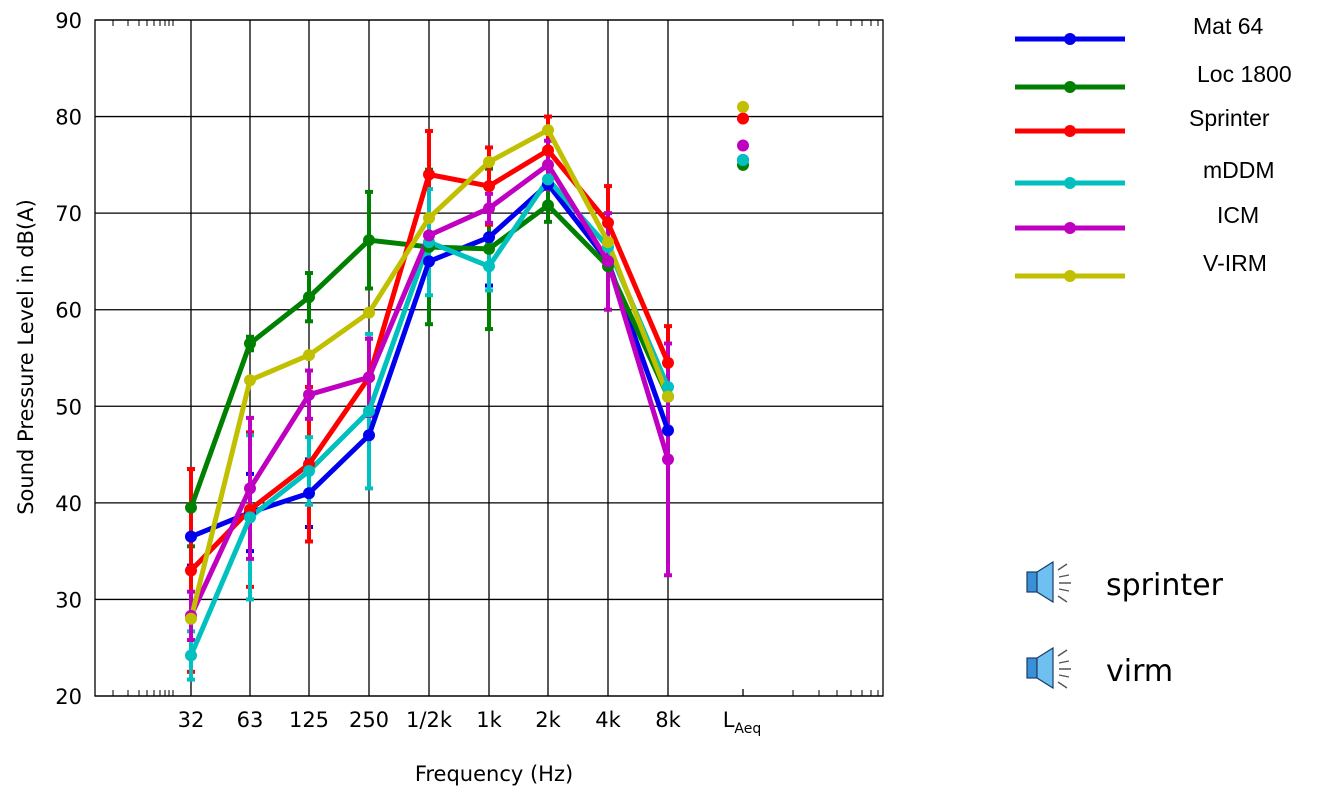 This screenshot has height=792, width=1328. I want to click on sound-link-sprinter: sprinter, so click(1125, 582).